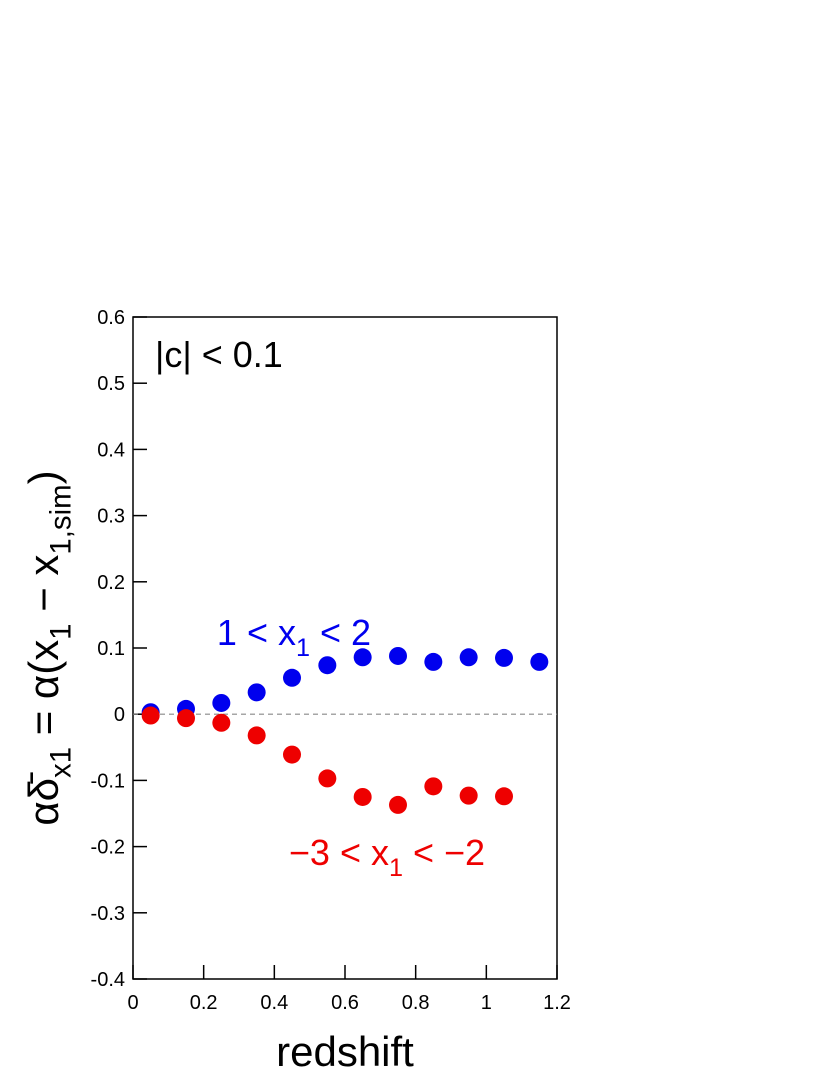  I want to click on y-tick-label: 0.2, so click(111, 583).